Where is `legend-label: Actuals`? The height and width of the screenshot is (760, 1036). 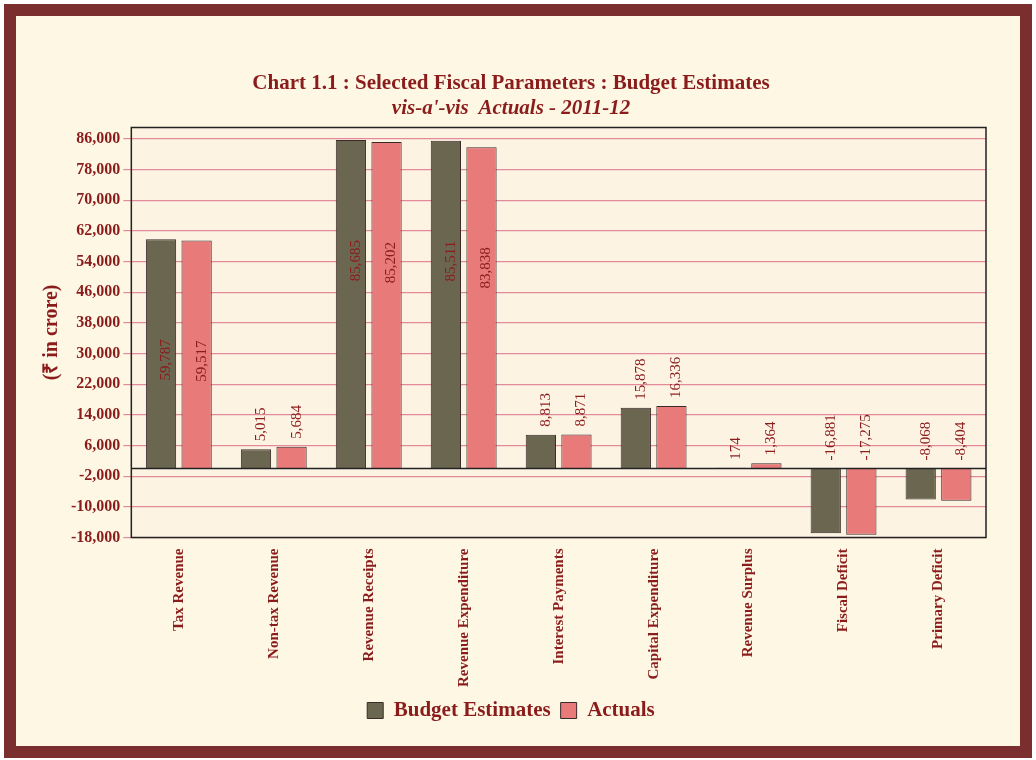
legend-label: Actuals is located at coordinates (621, 708).